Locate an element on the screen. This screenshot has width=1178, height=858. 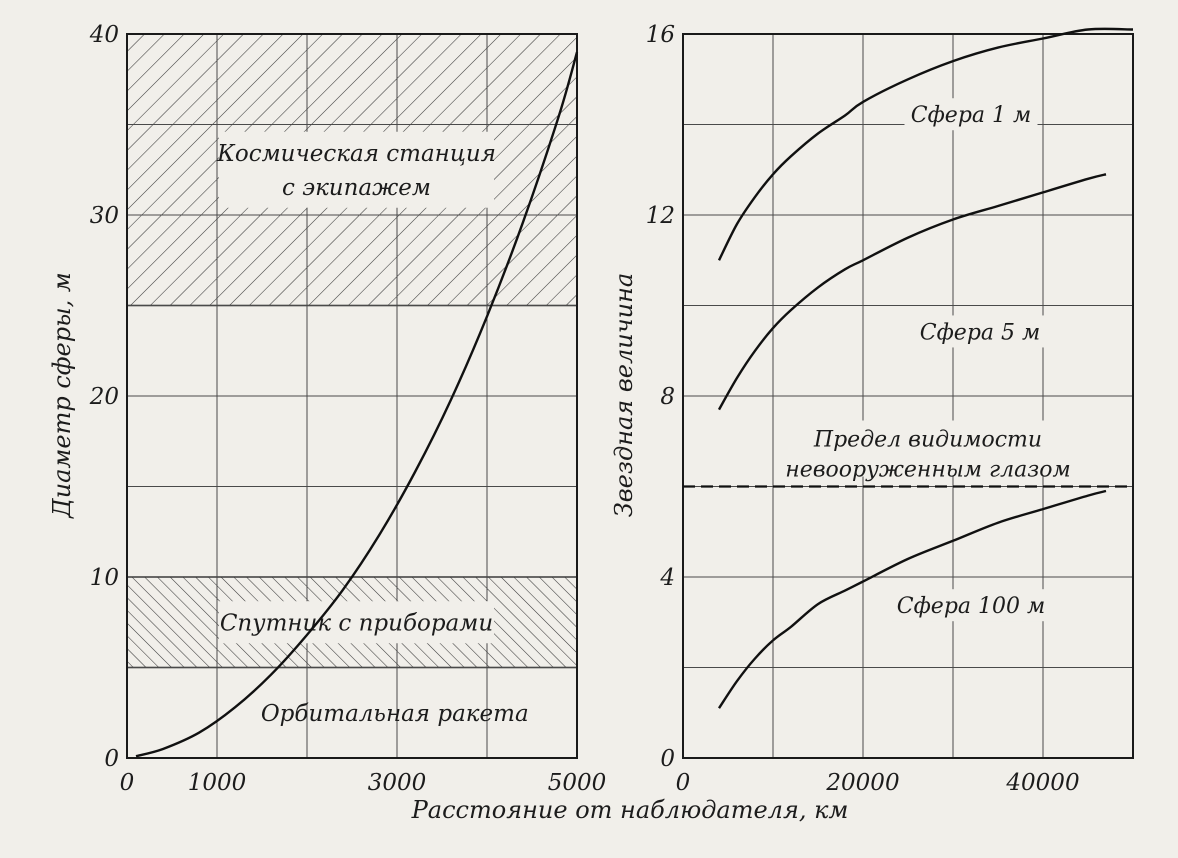
left-y-tick-label: 0 is located at coordinates (111, 759).